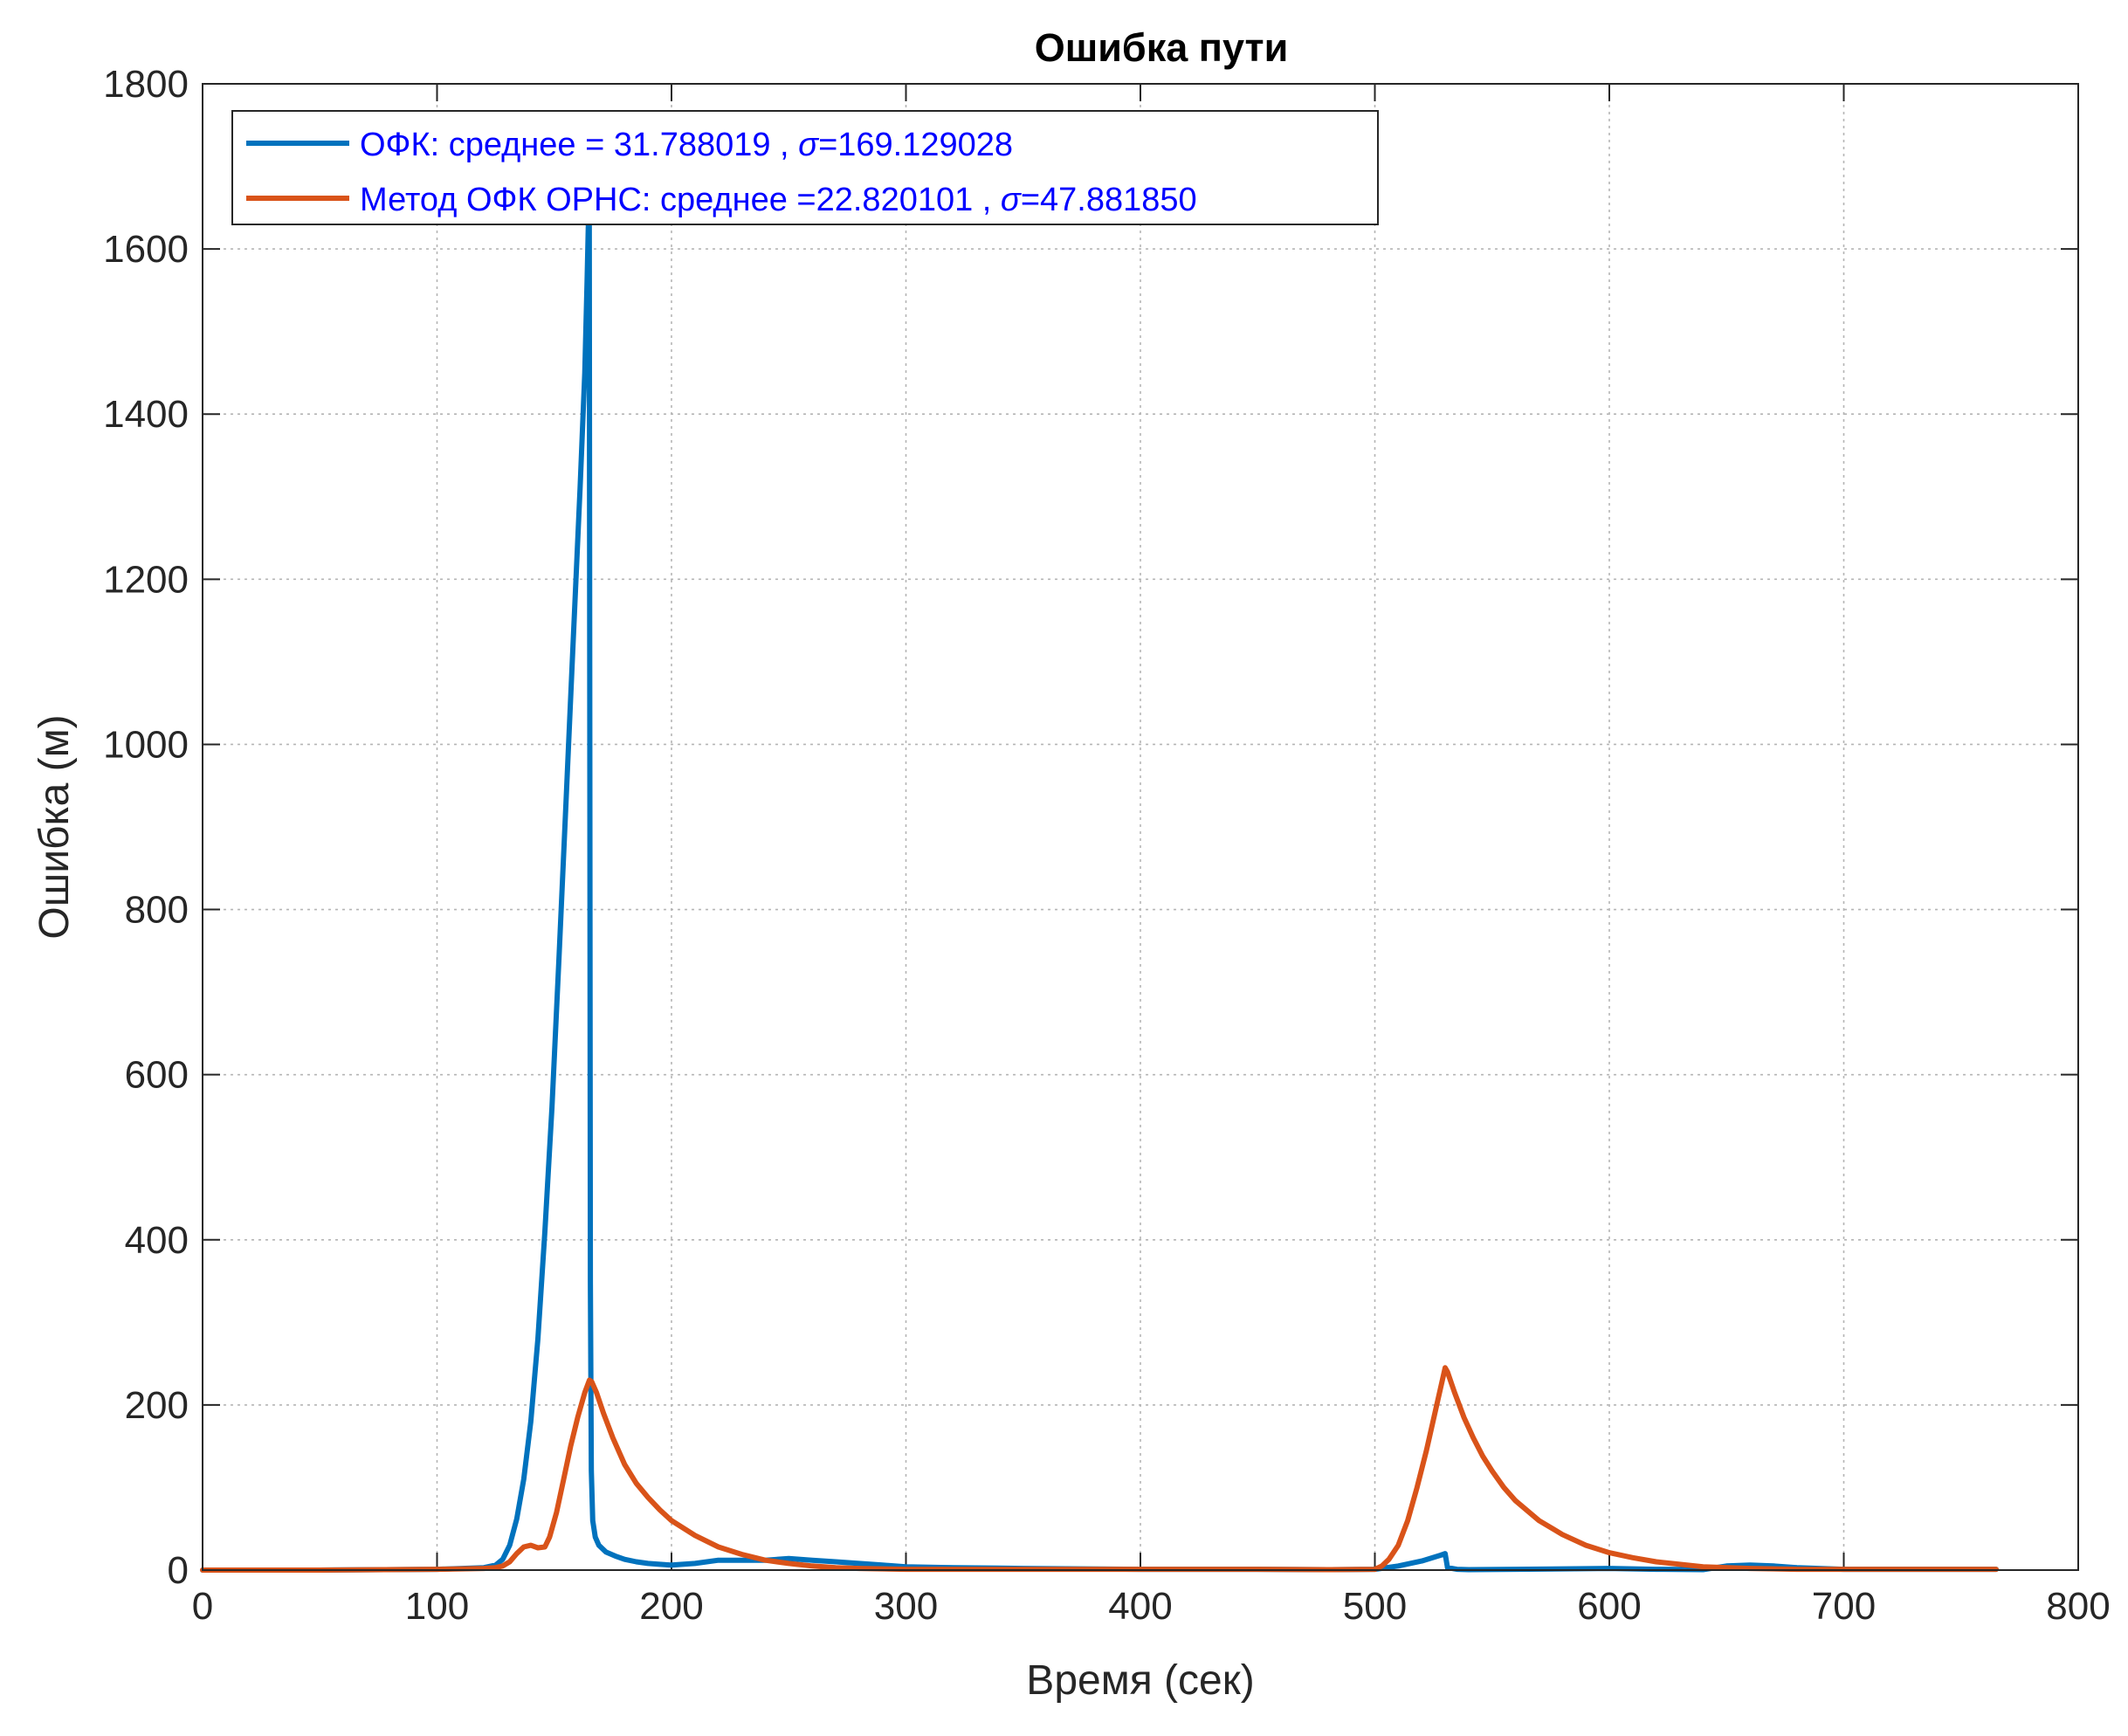  I want to click on legend-entry-ofk: ОФК: среднее = 31.788019 , σ=169.129028, so click(686, 145).